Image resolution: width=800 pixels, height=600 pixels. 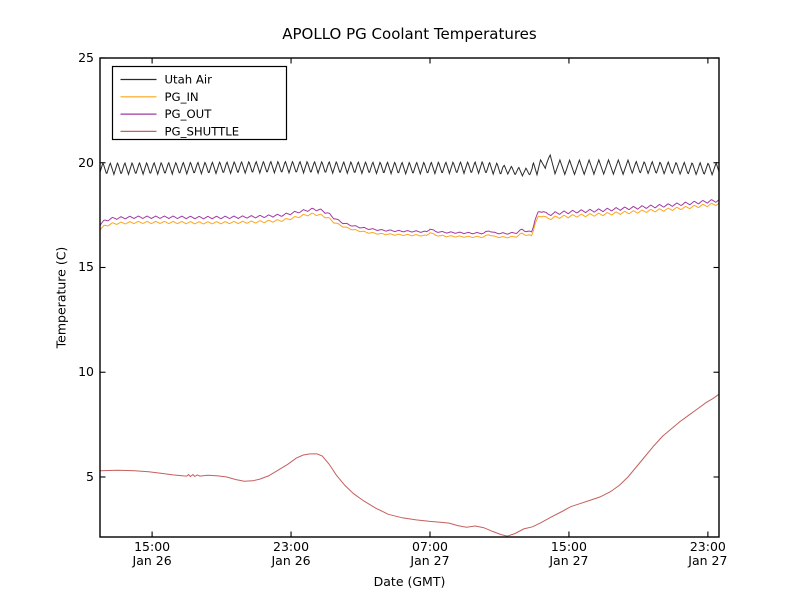 What do you see at coordinates (202, 131) in the screenshot?
I see `legend-entry-label: PG_SHUTTLE` at bounding box center [202, 131].